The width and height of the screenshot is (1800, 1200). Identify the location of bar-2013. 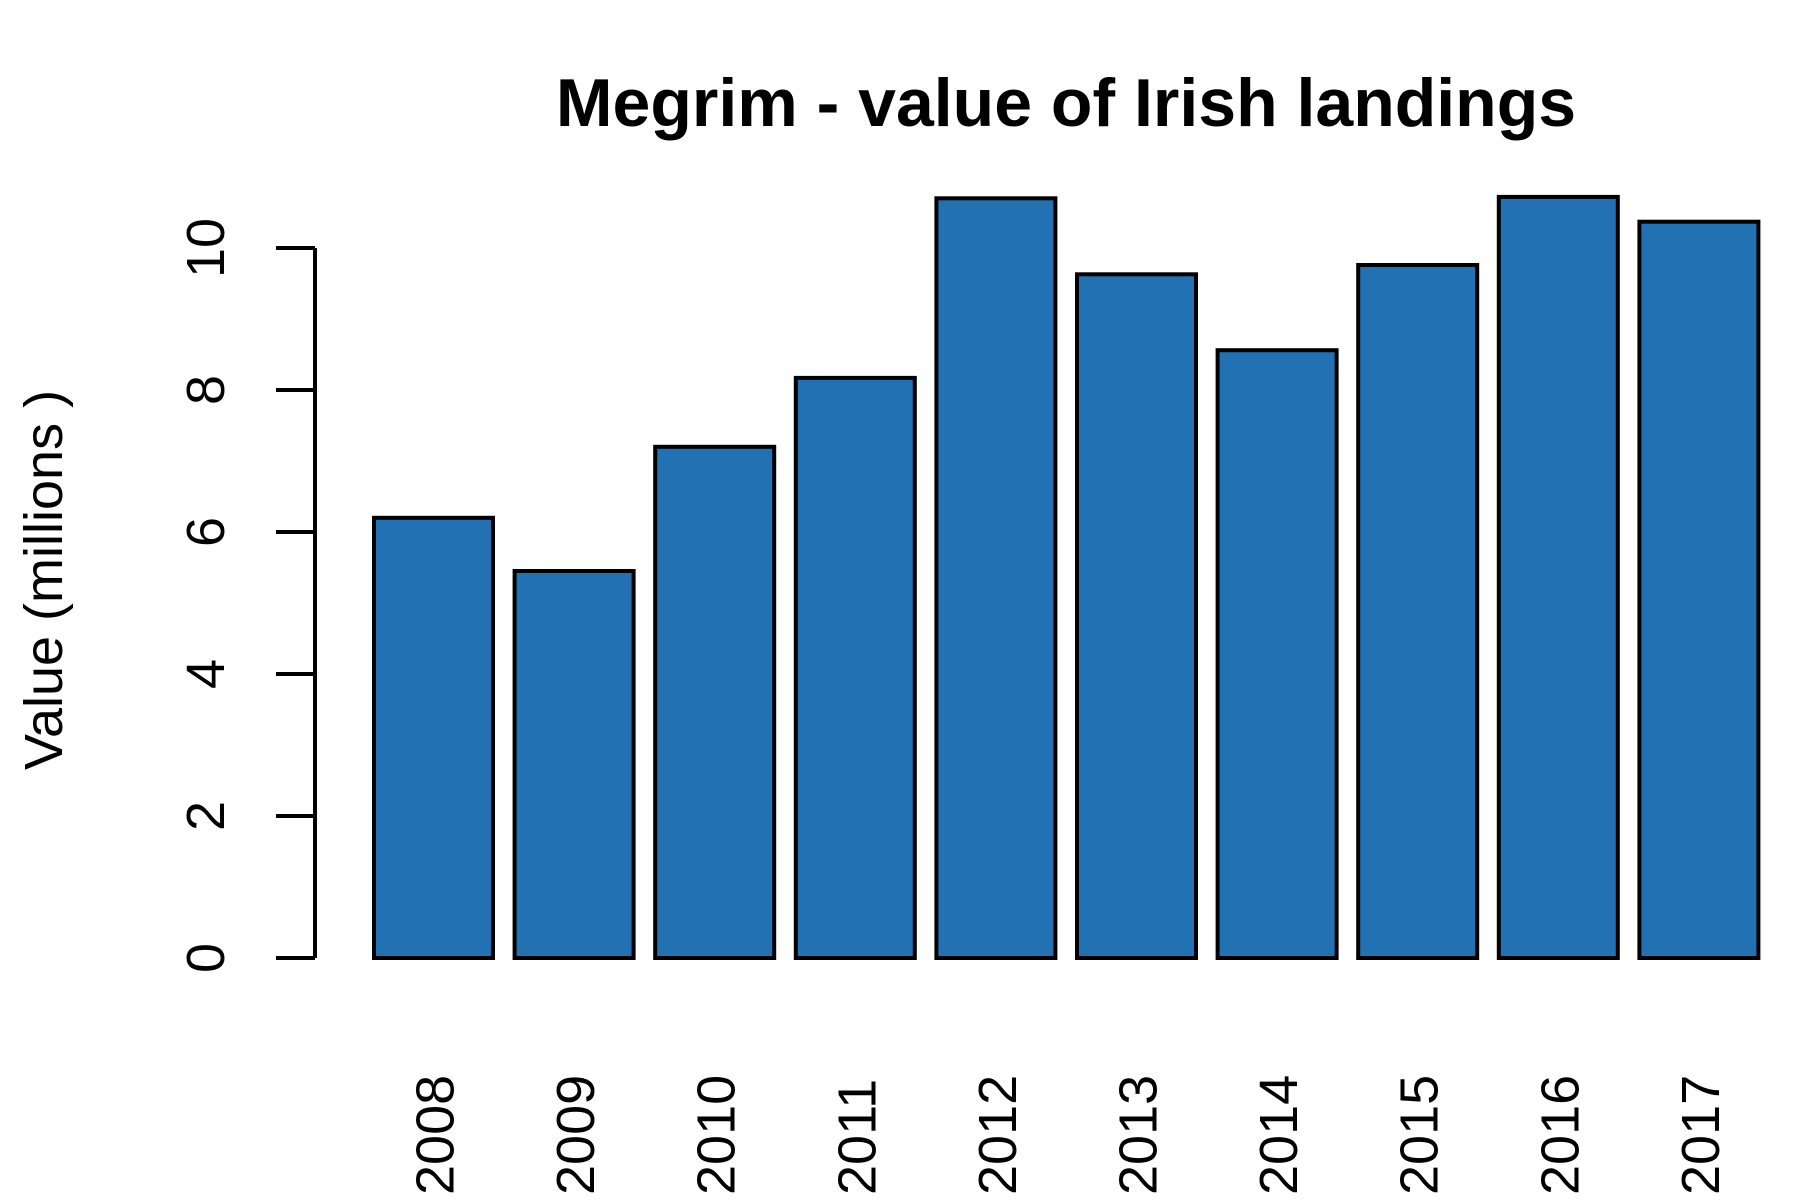
(1136, 616).